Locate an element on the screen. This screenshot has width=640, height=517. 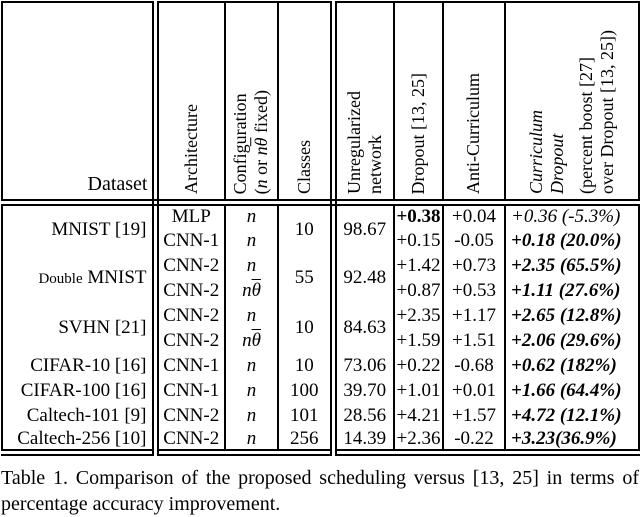
cell-unregularized: 28.56 is located at coordinates (363, 415).